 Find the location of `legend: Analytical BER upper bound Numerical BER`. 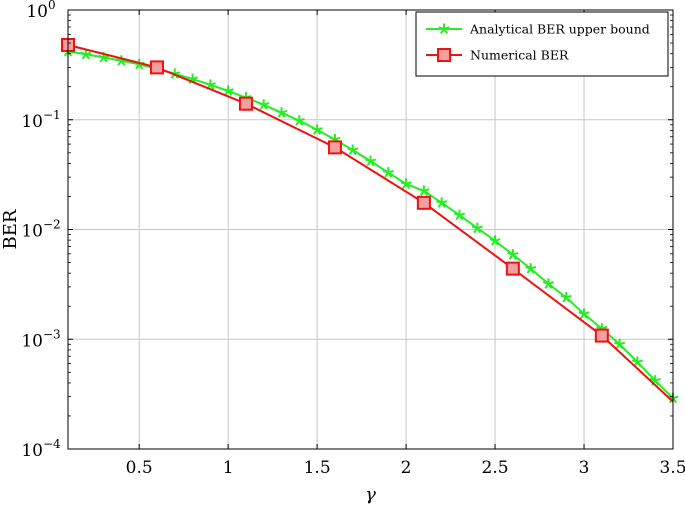

legend: Analytical BER upper bound Numerical BER is located at coordinates (542, 44).